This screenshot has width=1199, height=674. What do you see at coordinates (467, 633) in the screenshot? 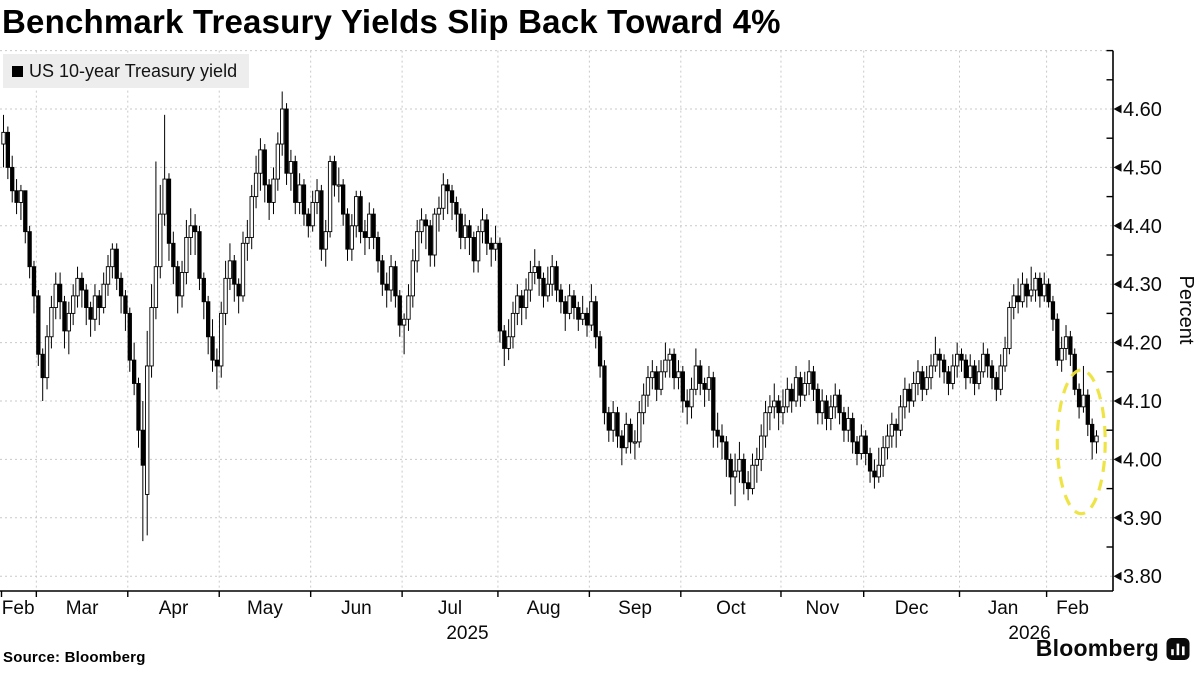
I see `svg-text: 2025` at bounding box center [467, 633].